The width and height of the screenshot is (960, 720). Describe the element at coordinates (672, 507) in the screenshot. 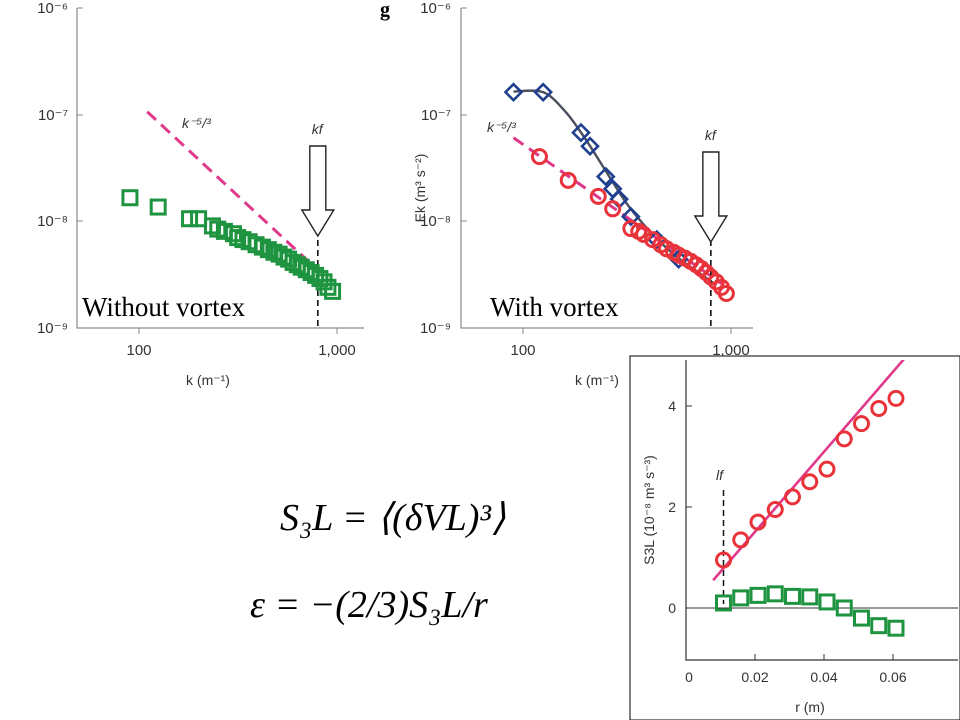

I see `y-tick-label: 2` at that location.